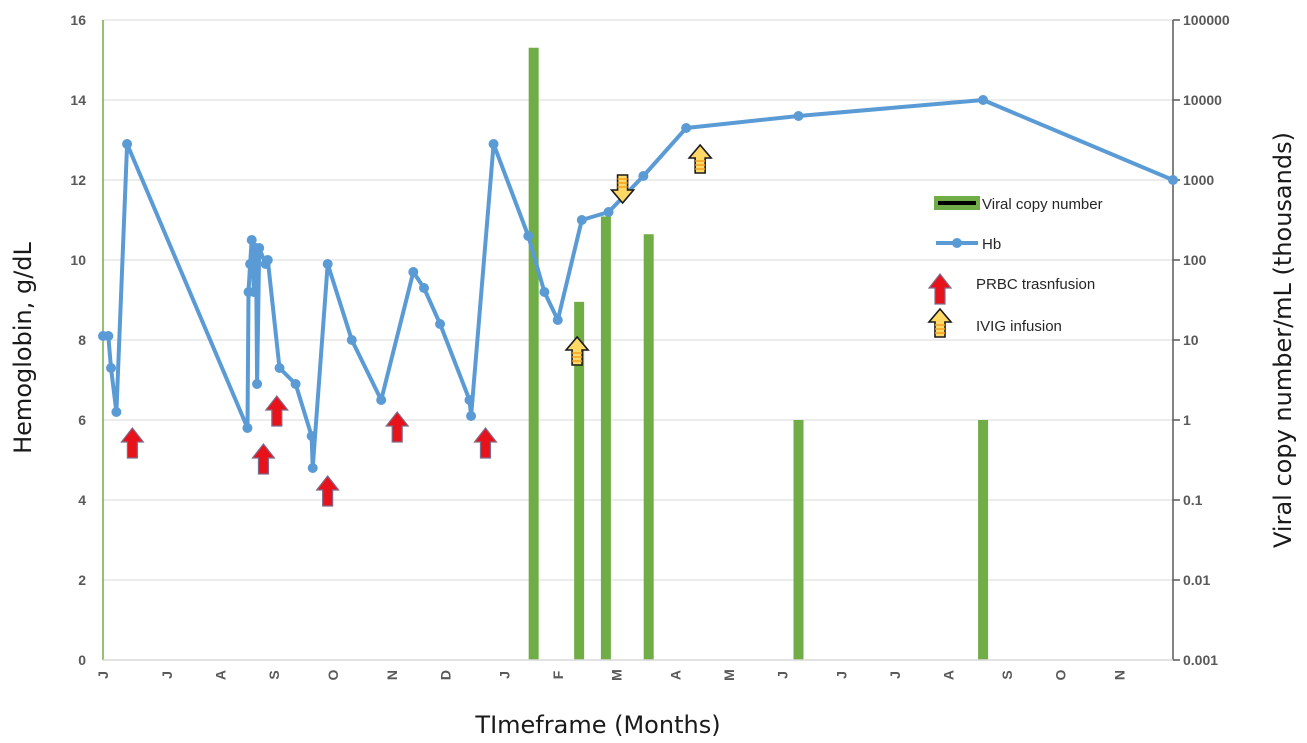  I want to click on y2-tick-label: 1000, so click(1198, 180).